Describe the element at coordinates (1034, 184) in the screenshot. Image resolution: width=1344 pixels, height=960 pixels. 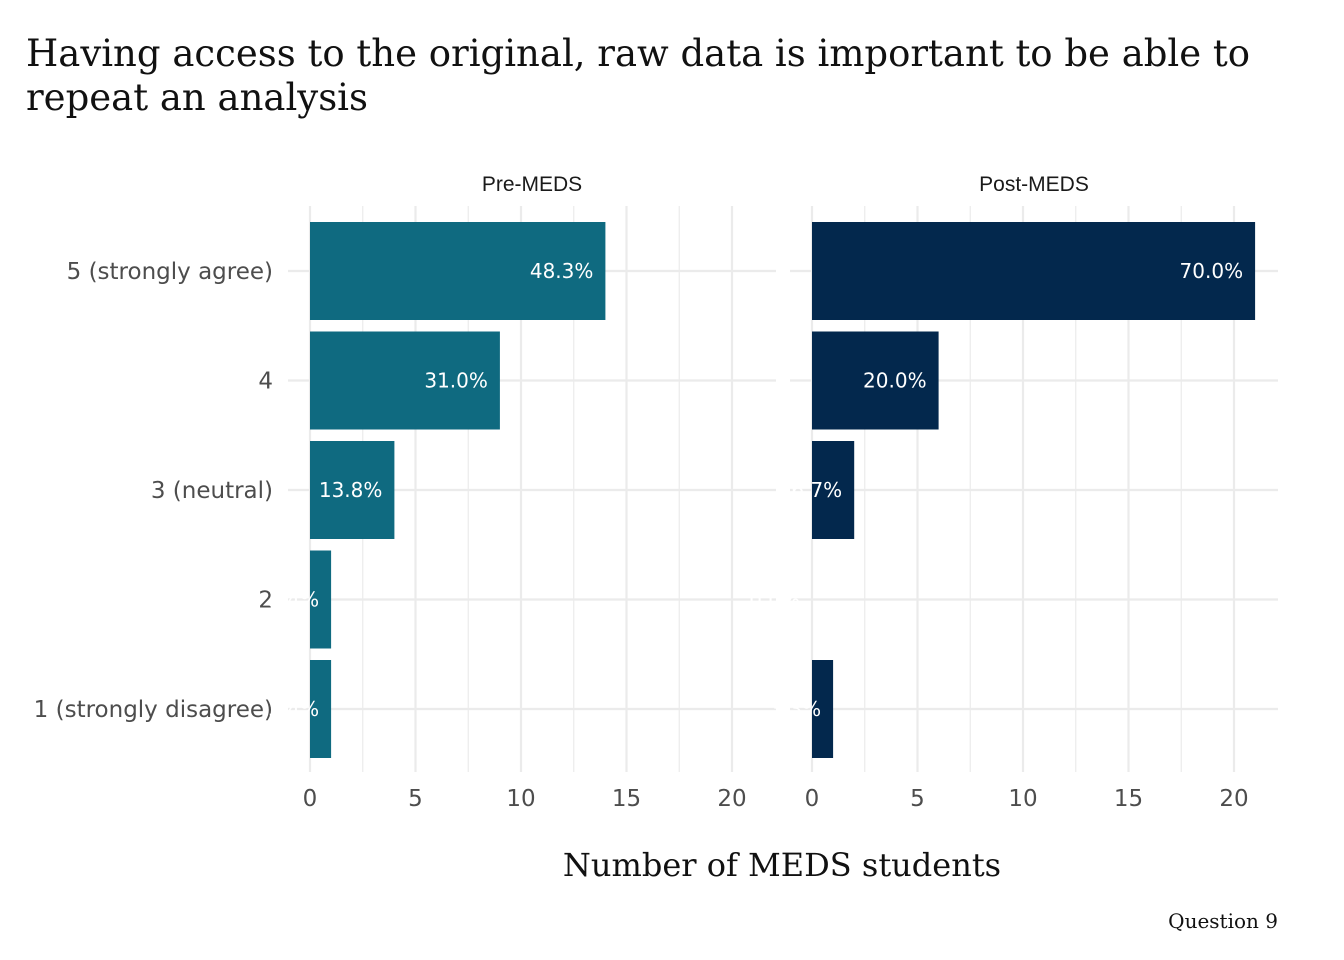
I see `facet-title: Post-MEDS` at that location.